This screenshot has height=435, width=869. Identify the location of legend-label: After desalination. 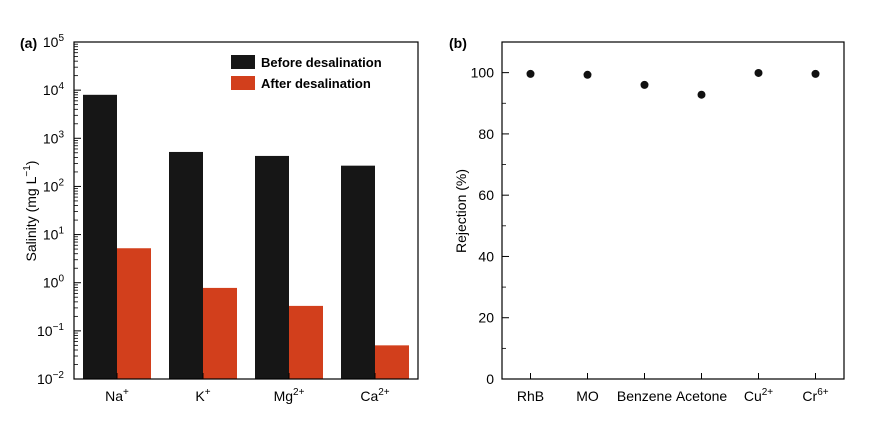
(316, 83).